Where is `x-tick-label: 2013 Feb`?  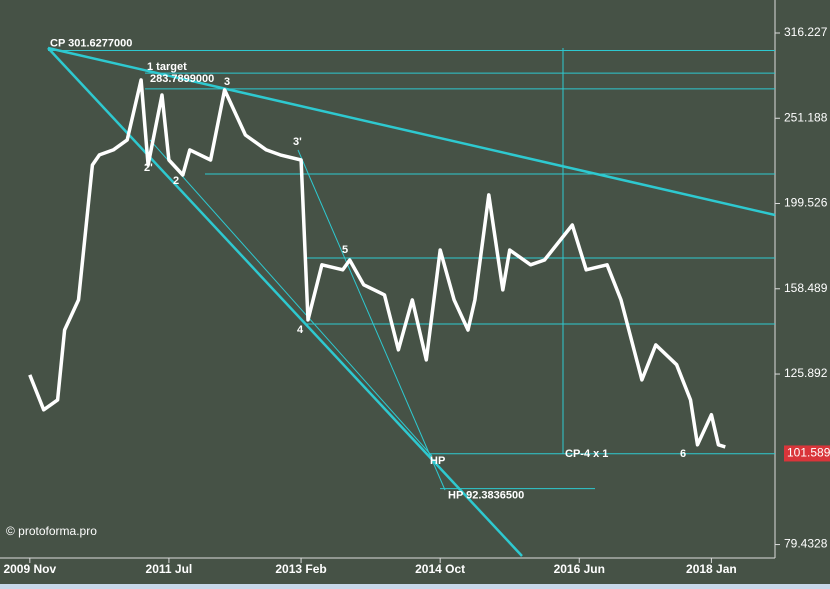 x-tick-label: 2013 Feb is located at coordinates (300, 569).